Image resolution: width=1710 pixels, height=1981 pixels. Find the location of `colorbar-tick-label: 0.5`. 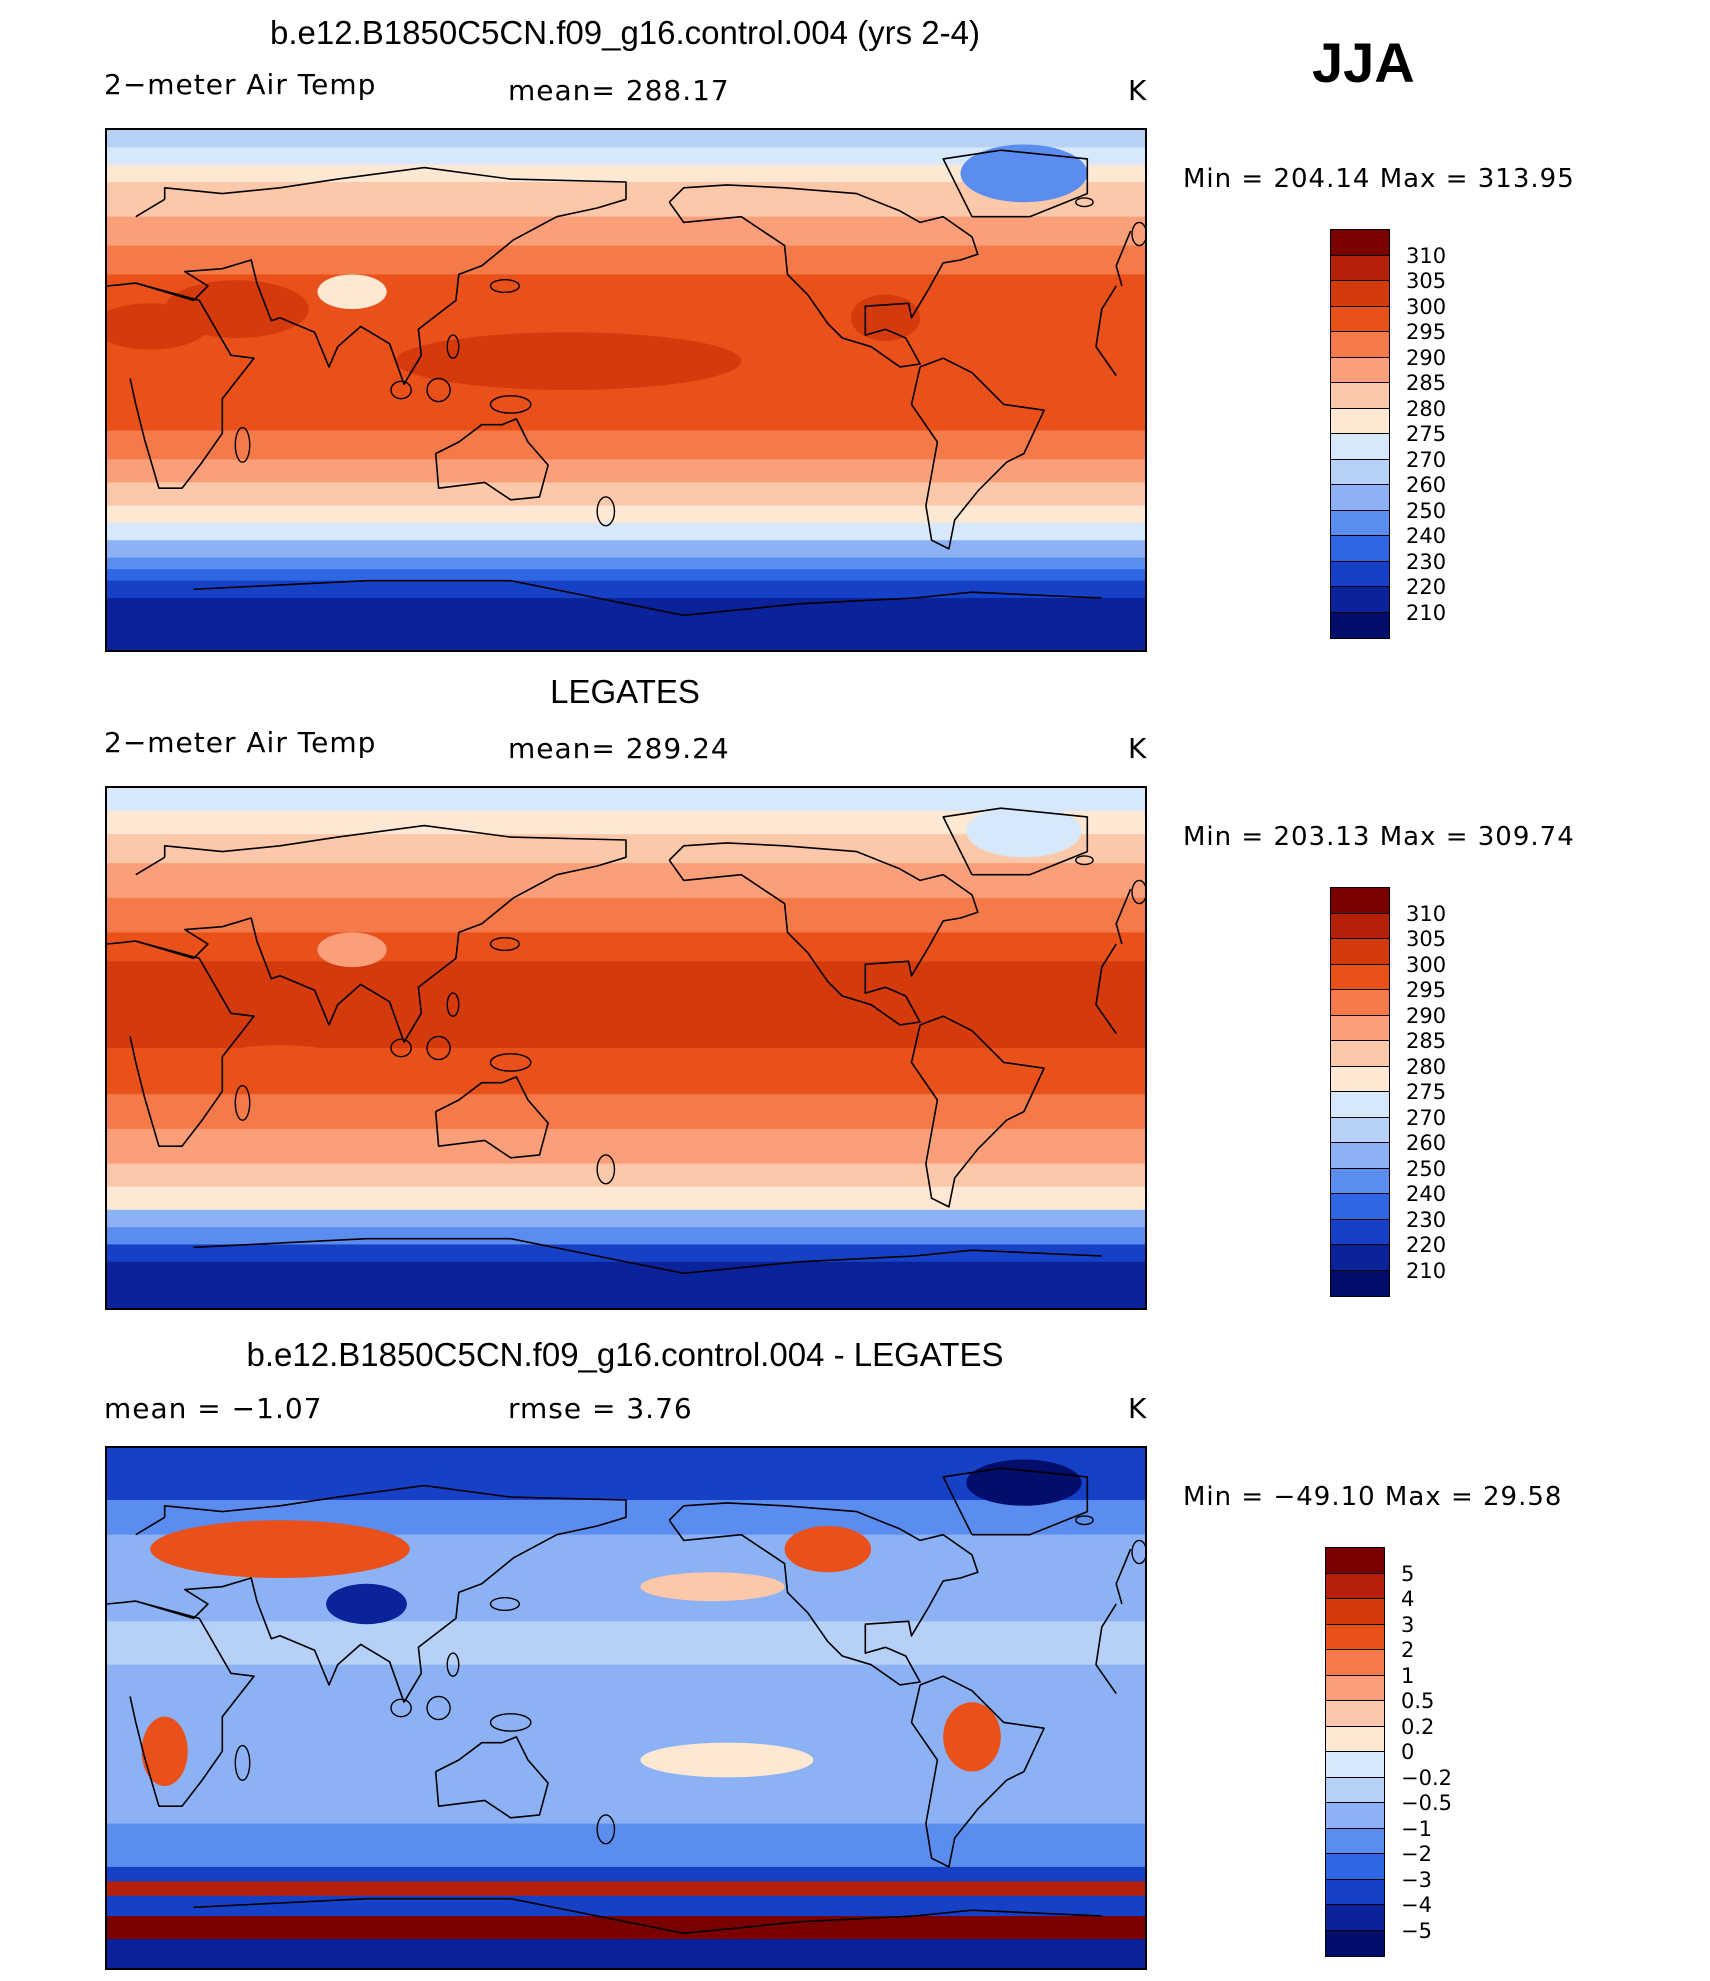

colorbar-tick-label: 0.5 is located at coordinates (1418, 1701).